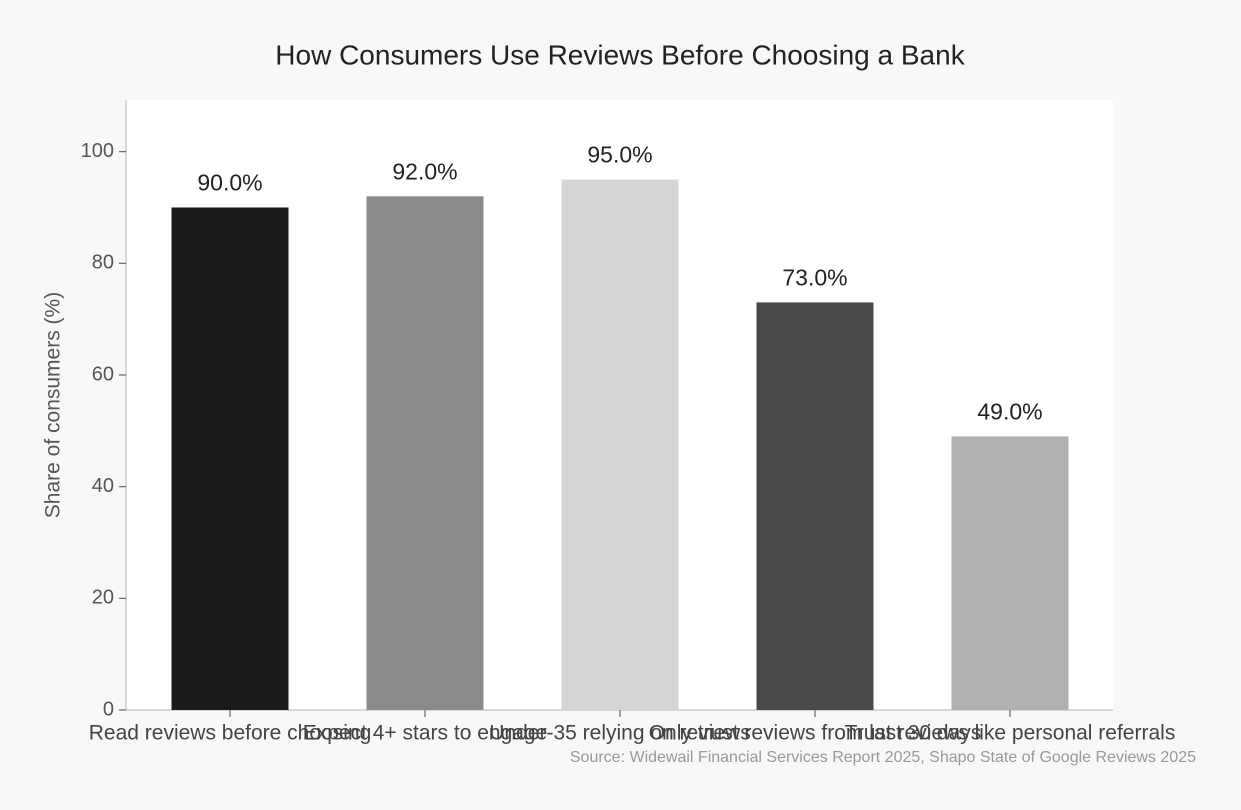  What do you see at coordinates (108, 709) in the screenshot?
I see `y-tick-label: 0` at bounding box center [108, 709].